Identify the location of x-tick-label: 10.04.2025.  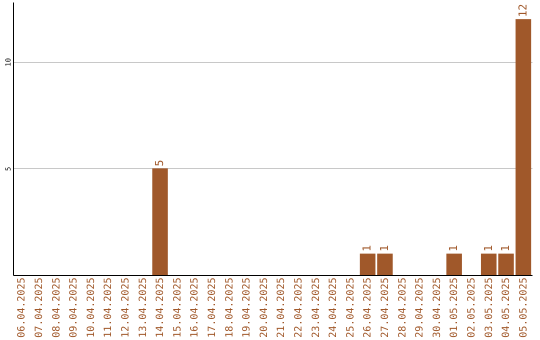
(91, 308).